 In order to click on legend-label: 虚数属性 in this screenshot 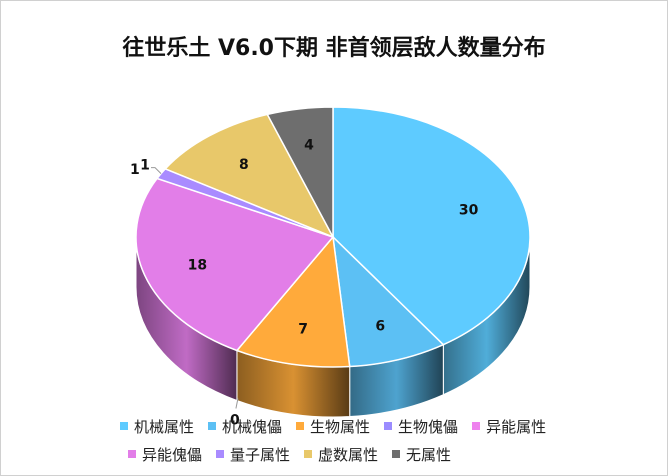, I will do `click(348, 454)`.